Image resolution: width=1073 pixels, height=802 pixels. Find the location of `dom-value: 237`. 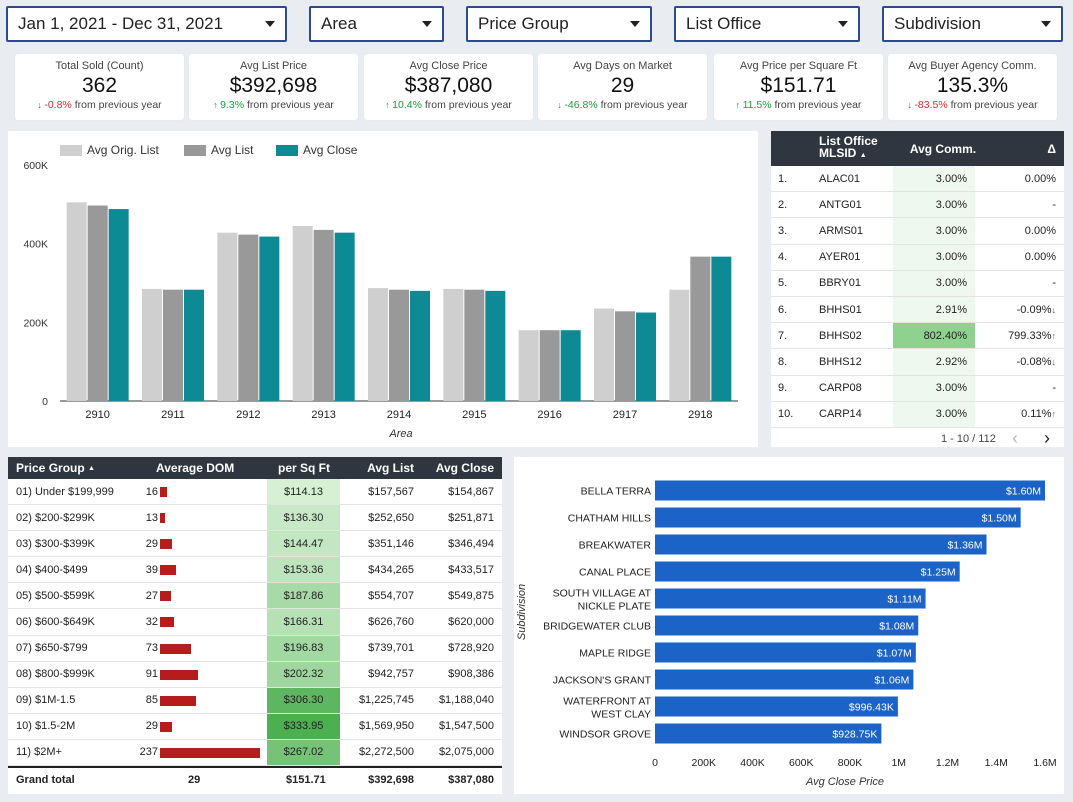

dom-value: 237 is located at coordinates (148, 752).